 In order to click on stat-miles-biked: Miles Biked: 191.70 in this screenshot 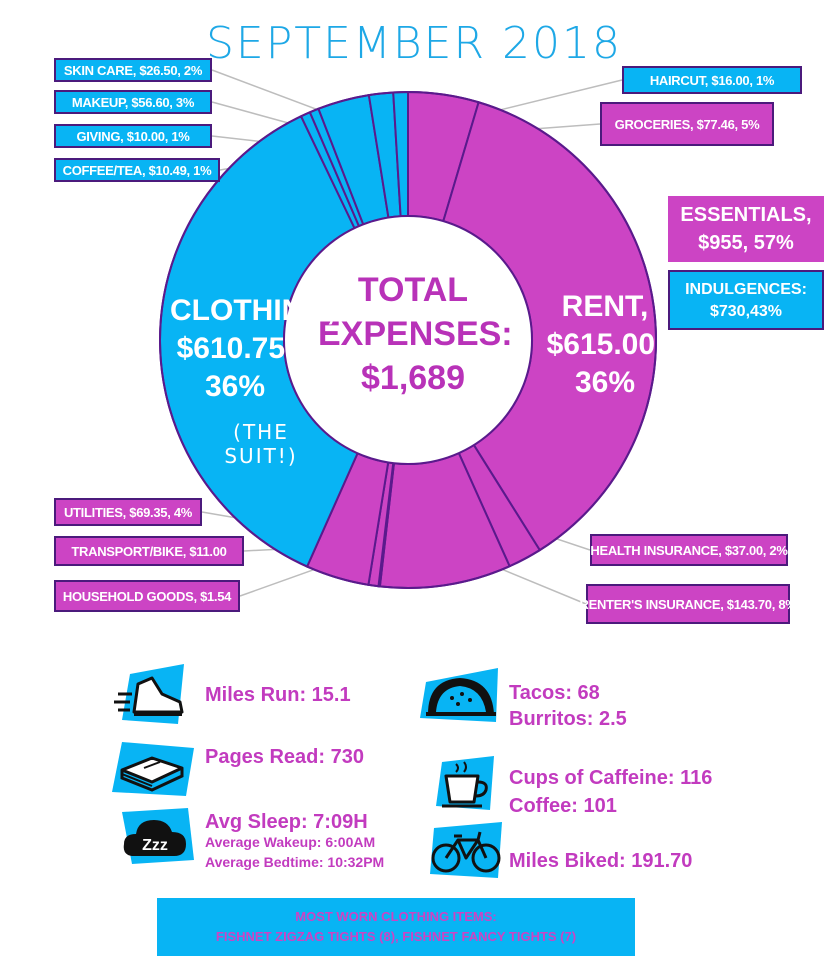, I will do `click(600, 861)`.